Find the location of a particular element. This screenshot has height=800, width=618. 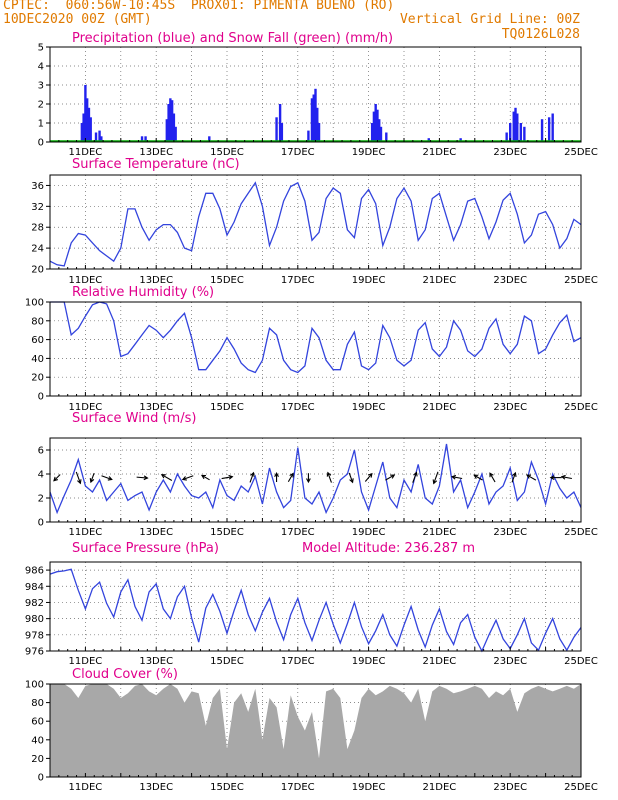

temp-series-line is located at coordinates (315, 224).